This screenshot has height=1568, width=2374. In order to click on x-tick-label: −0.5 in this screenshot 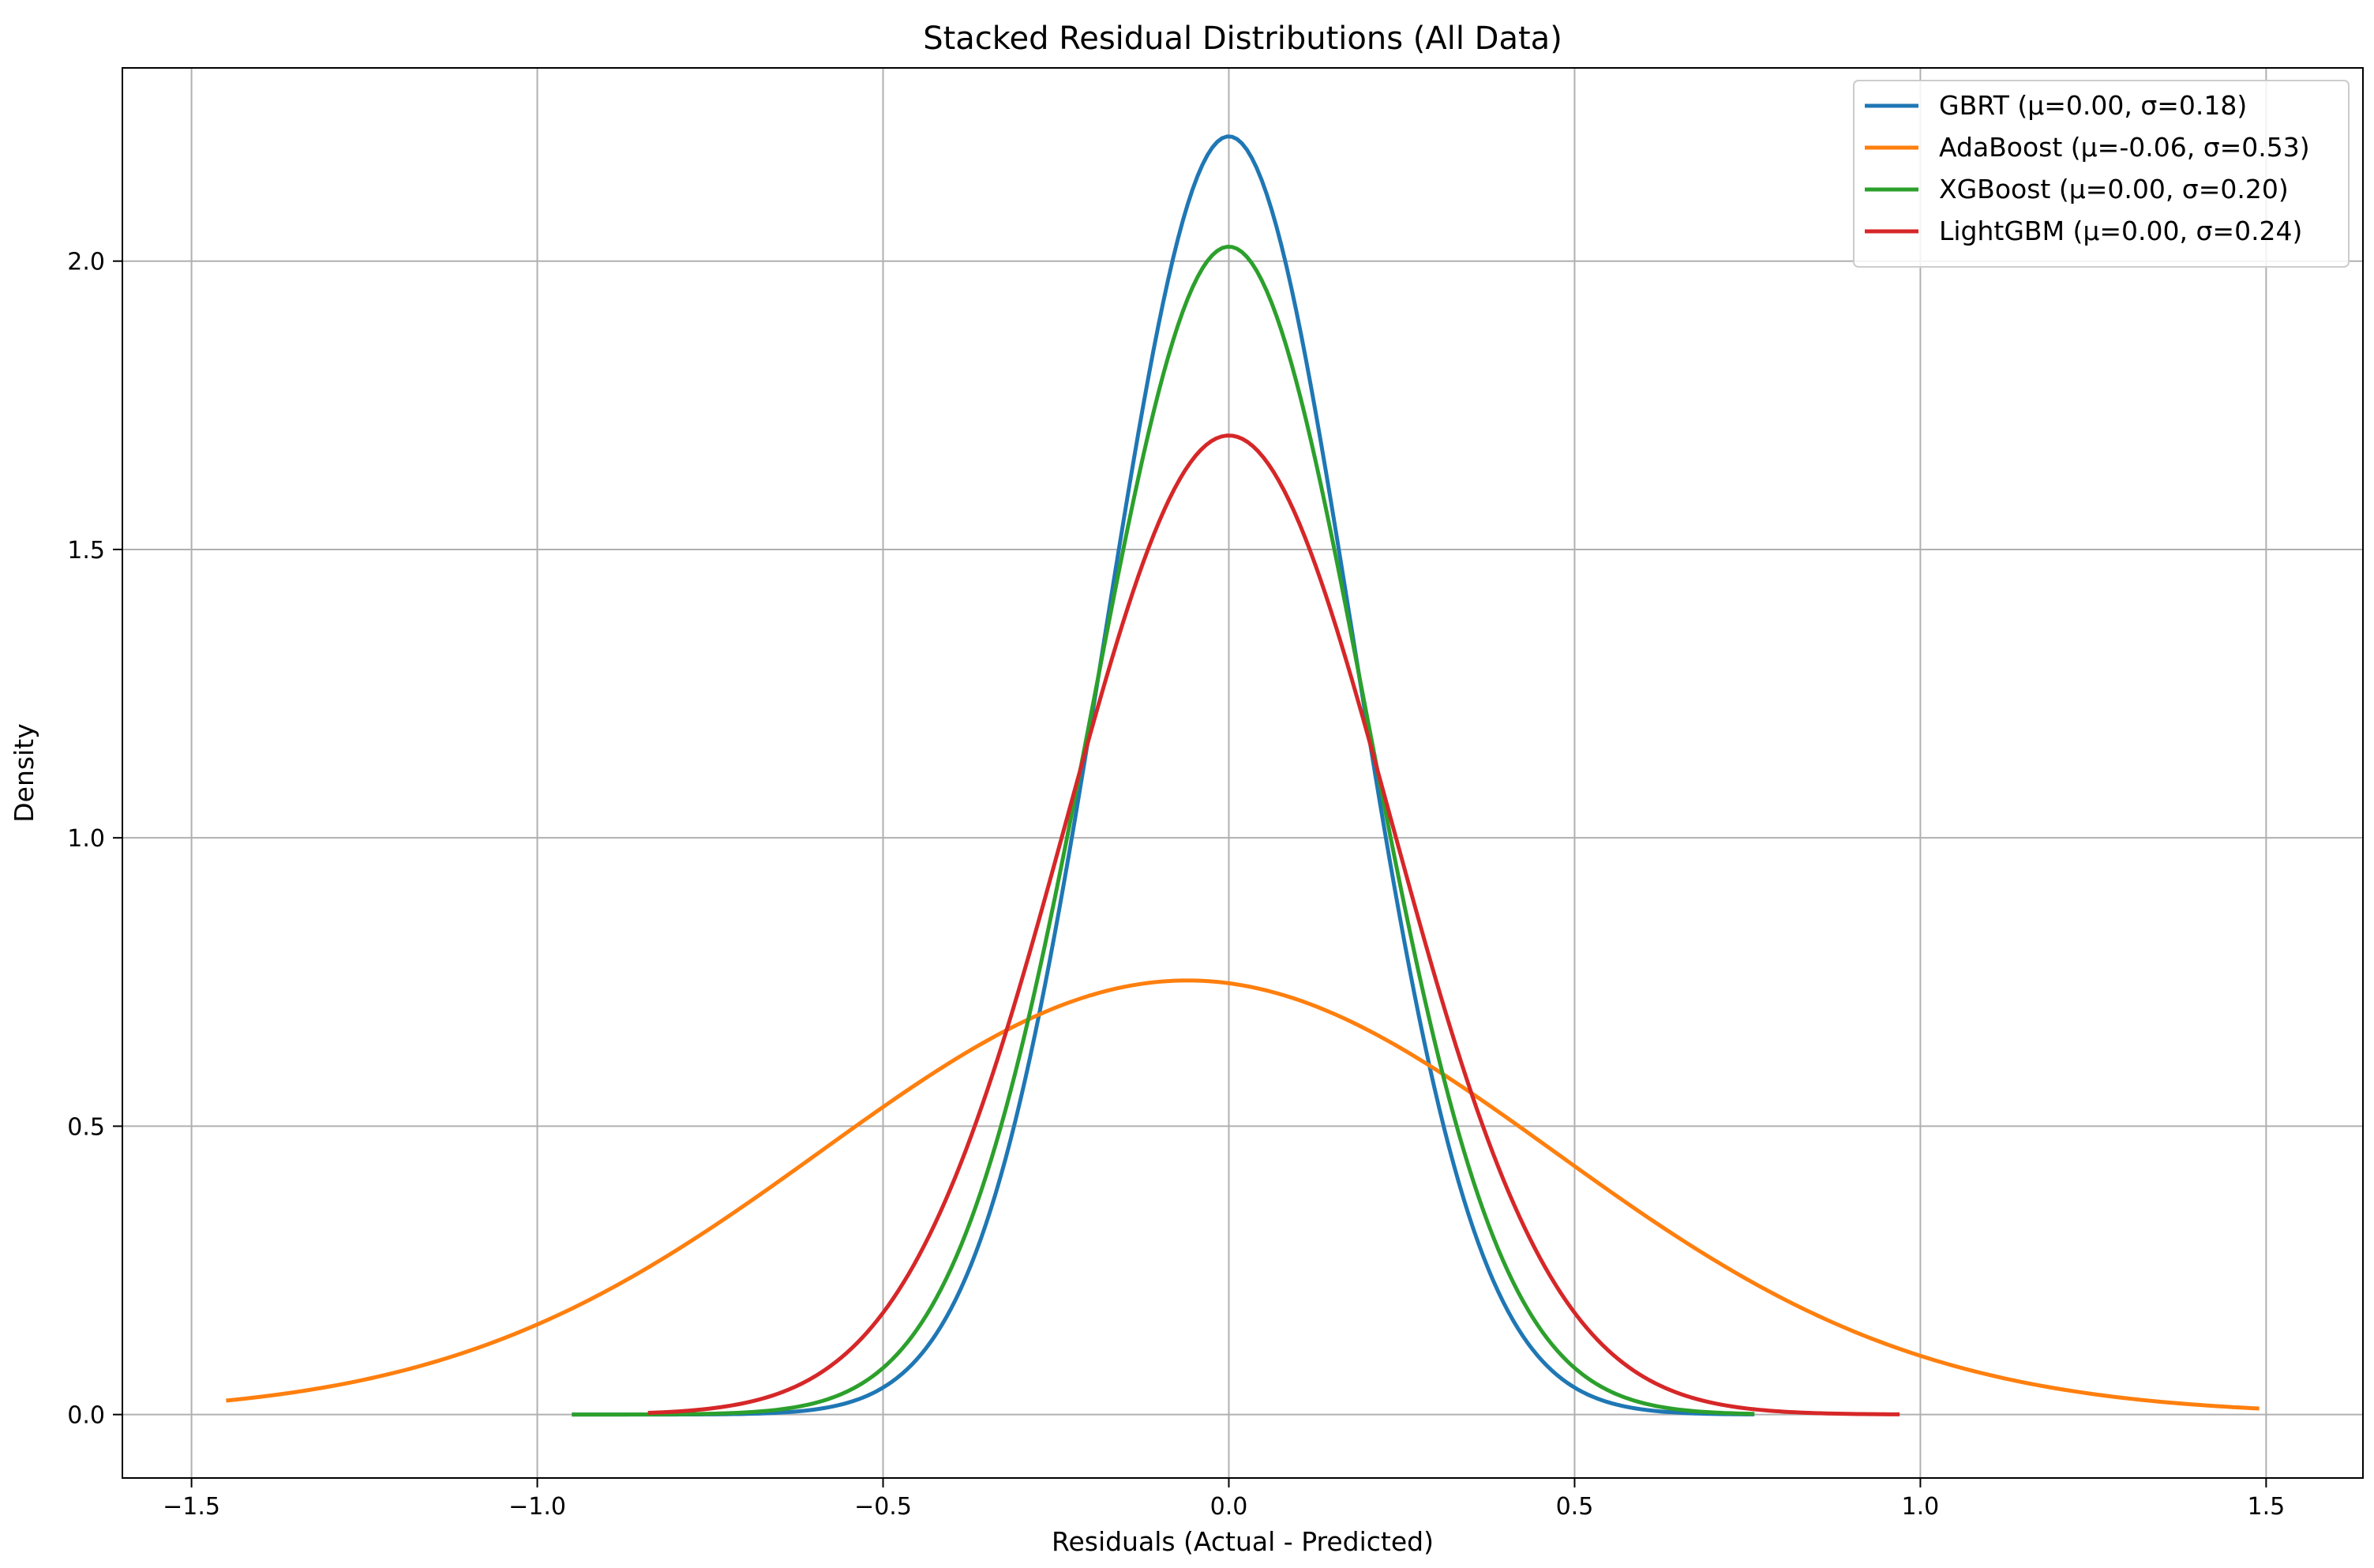, I will do `click(883, 1507)`.